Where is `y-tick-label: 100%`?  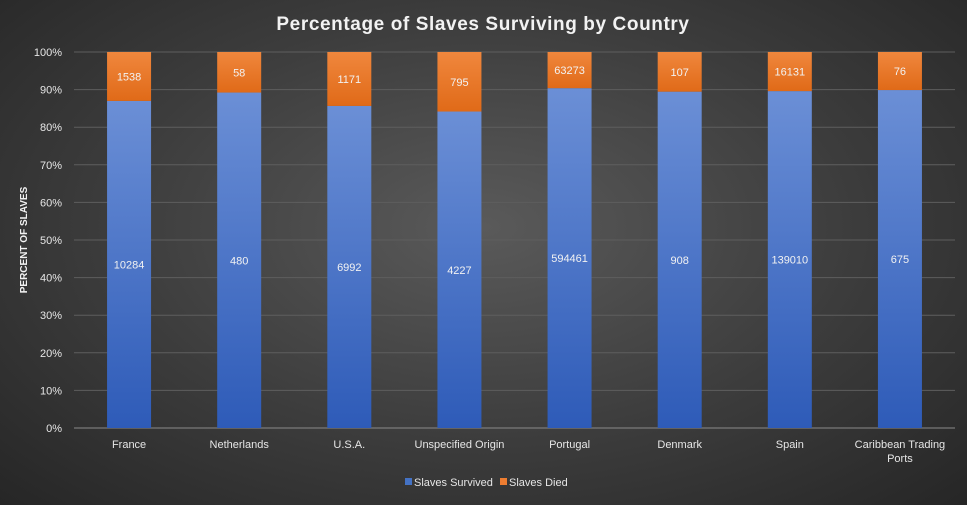 y-tick-label: 100% is located at coordinates (48, 53).